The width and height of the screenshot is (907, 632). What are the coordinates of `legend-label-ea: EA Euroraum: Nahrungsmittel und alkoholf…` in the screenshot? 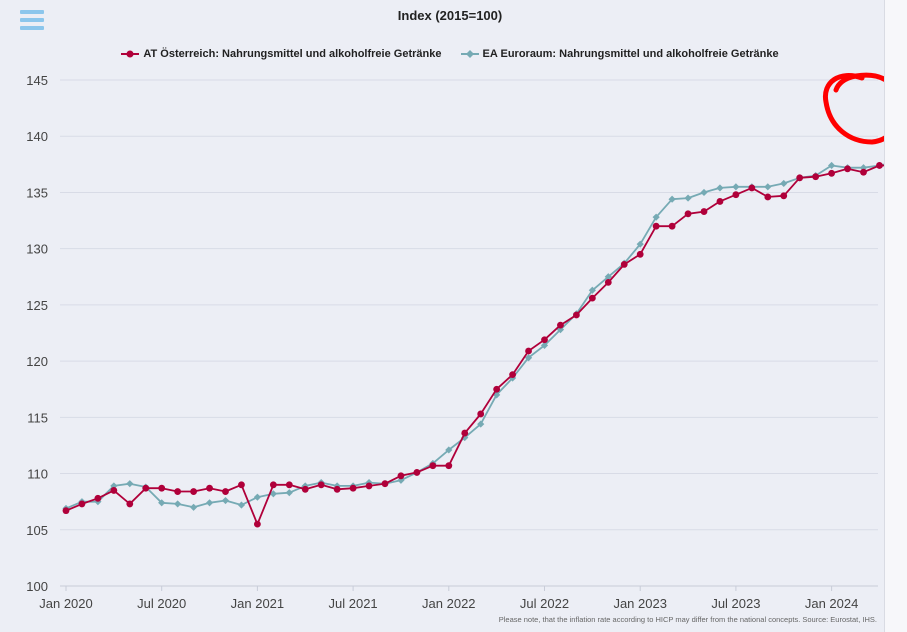 It's located at (630, 54).